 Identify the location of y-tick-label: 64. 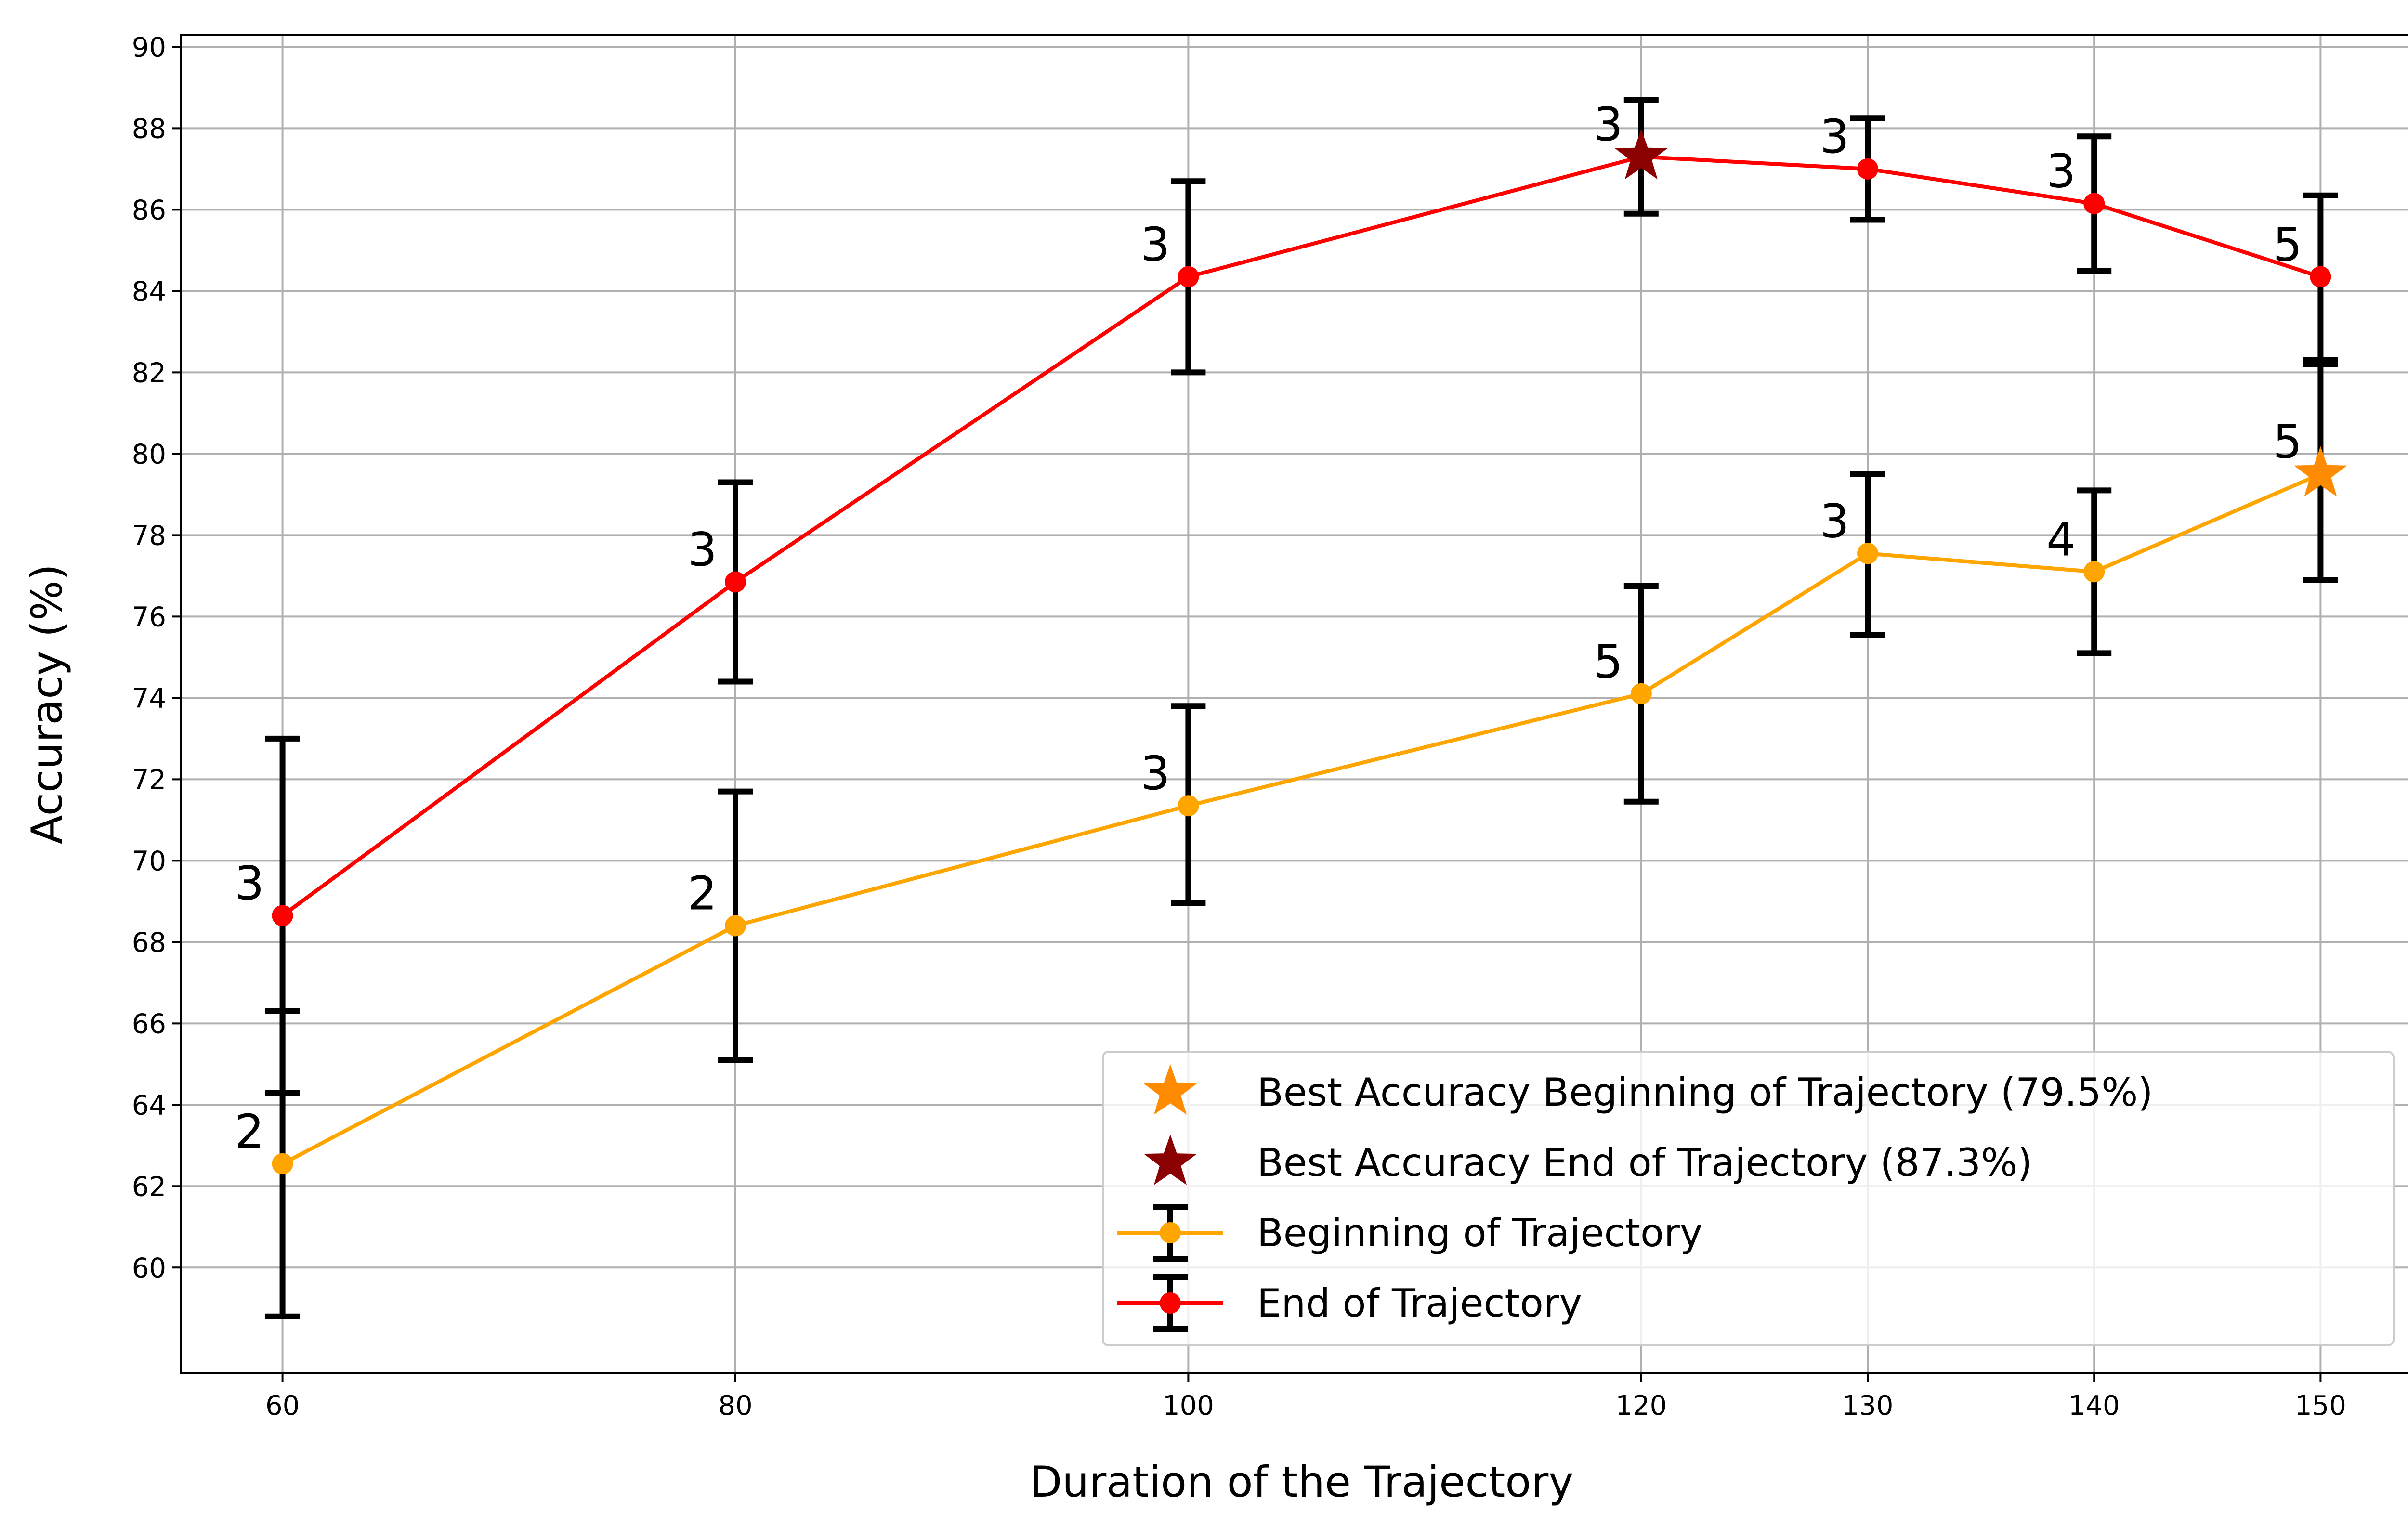
(149, 1106).